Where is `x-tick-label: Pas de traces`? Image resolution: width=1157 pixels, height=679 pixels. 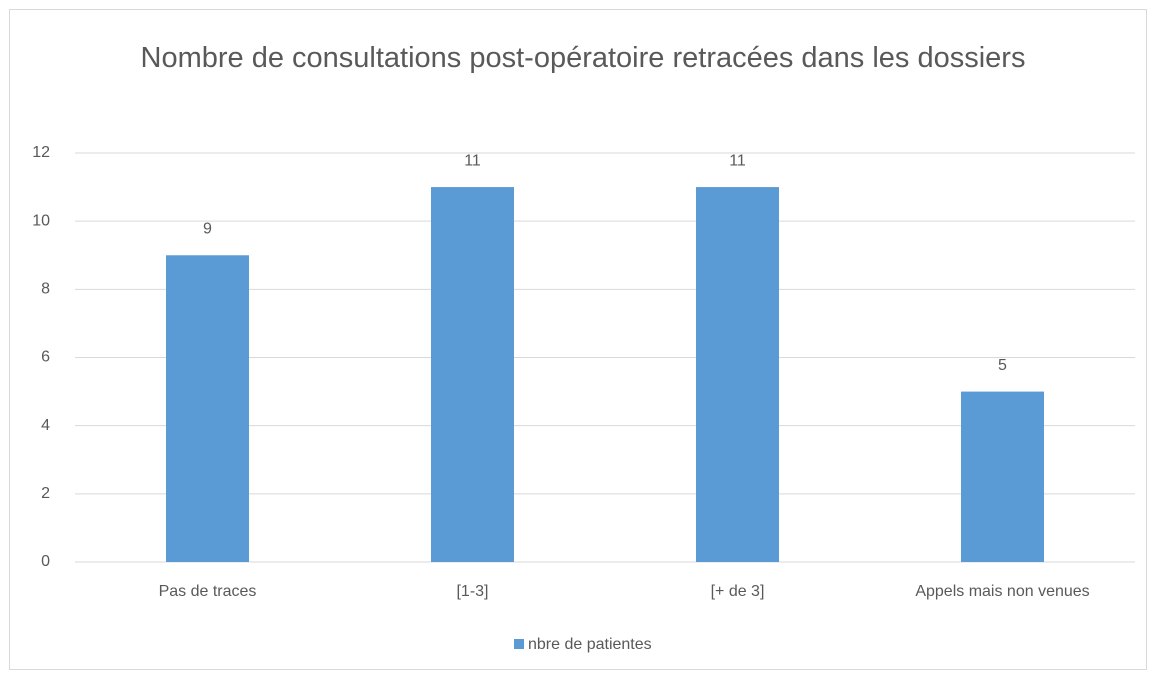
x-tick-label: Pas de traces is located at coordinates (208, 591).